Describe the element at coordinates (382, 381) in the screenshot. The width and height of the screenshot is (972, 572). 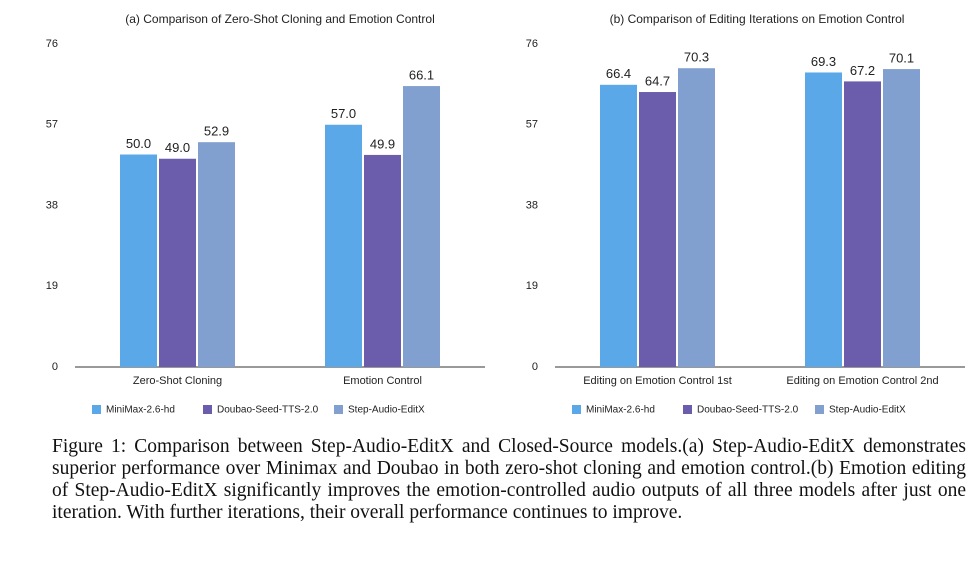
I see `x-tick-label: Emotion Control` at that location.